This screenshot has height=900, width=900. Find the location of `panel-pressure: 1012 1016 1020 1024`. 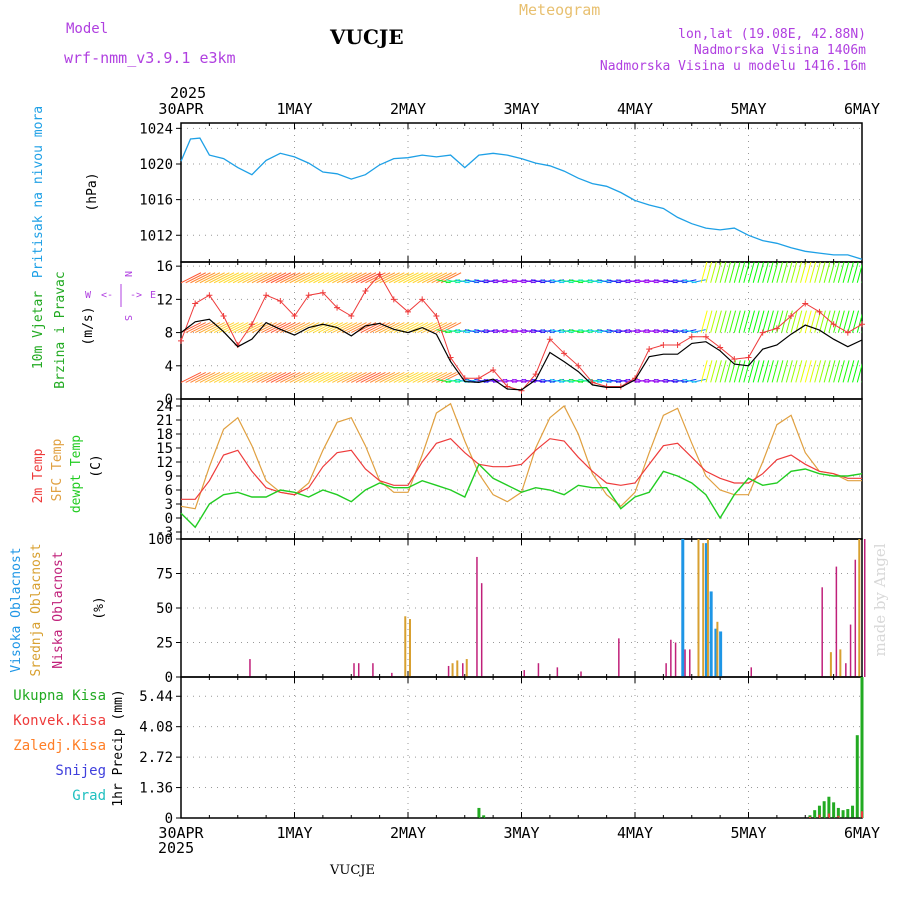

panel-pressure: 1012 1016 1020 1024 is located at coordinates (501, 192).